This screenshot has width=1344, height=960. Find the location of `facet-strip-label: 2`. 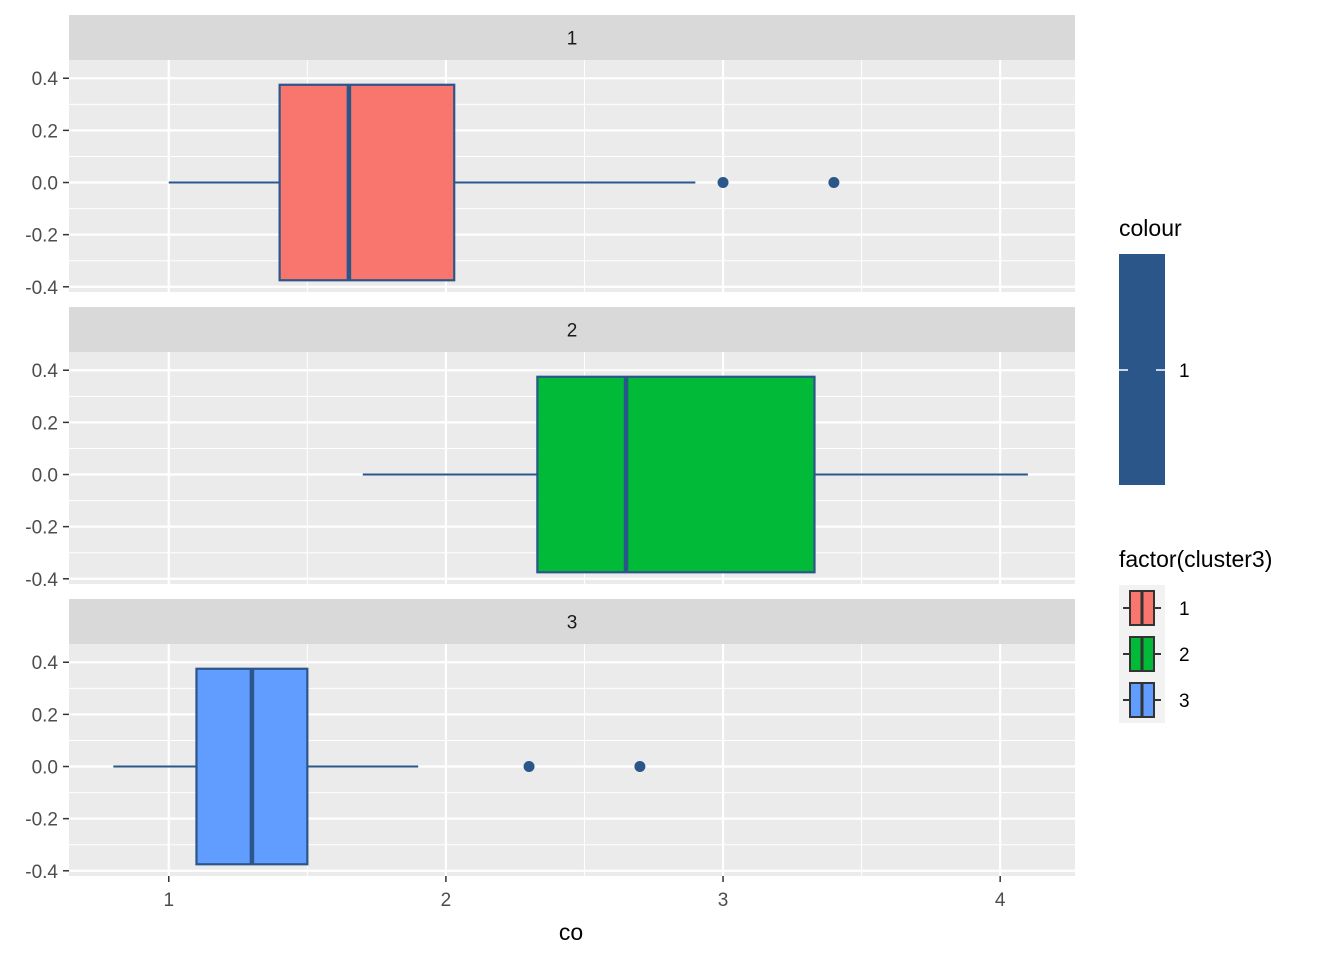

facet-strip-label: 2 is located at coordinates (572, 331).